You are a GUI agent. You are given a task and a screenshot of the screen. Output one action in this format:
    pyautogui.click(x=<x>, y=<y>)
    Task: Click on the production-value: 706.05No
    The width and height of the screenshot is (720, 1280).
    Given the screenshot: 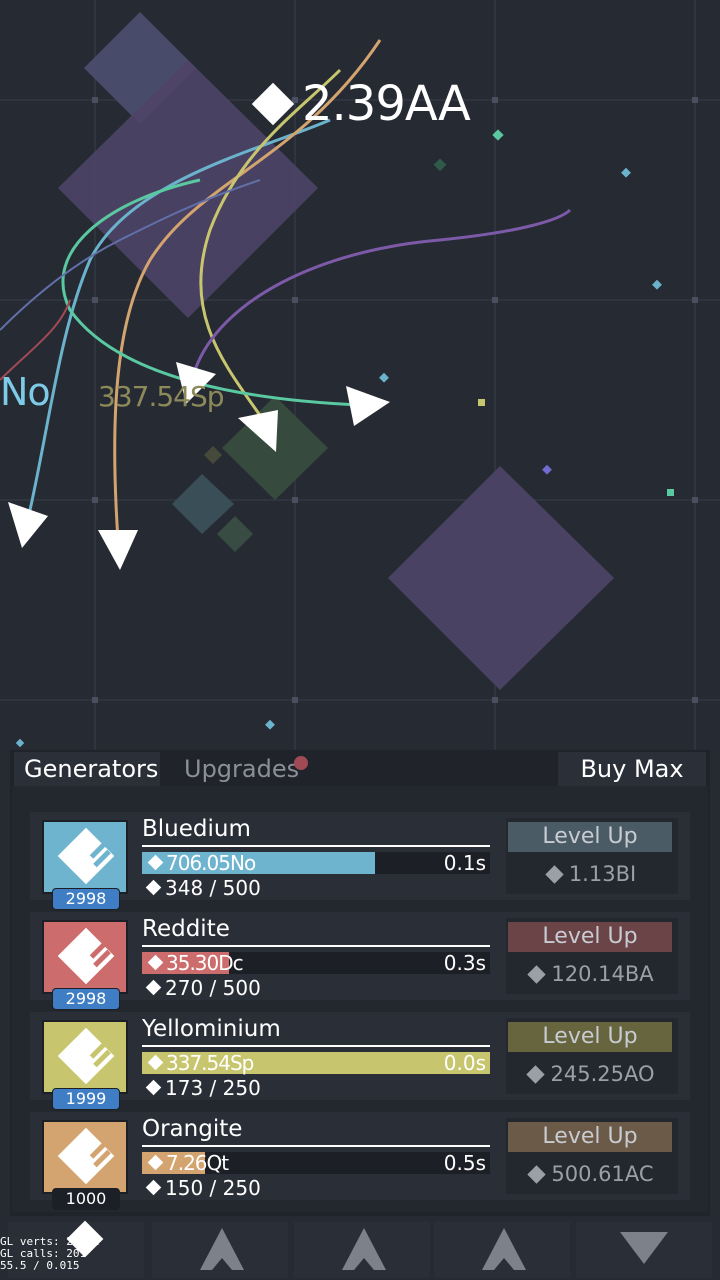 What is the action you would take?
    pyautogui.click(x=211, y=863)
    